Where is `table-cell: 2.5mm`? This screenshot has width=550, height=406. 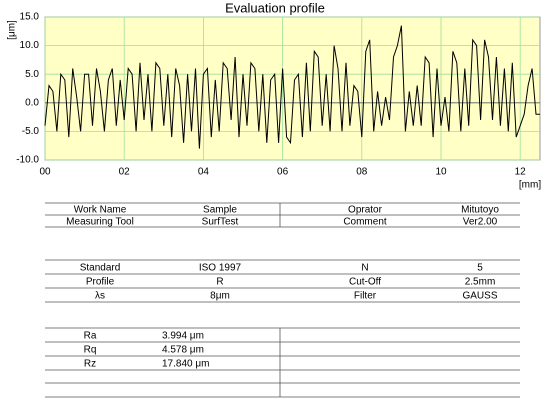
table-cell: 2.5mm is located at coordinates (480, 282).